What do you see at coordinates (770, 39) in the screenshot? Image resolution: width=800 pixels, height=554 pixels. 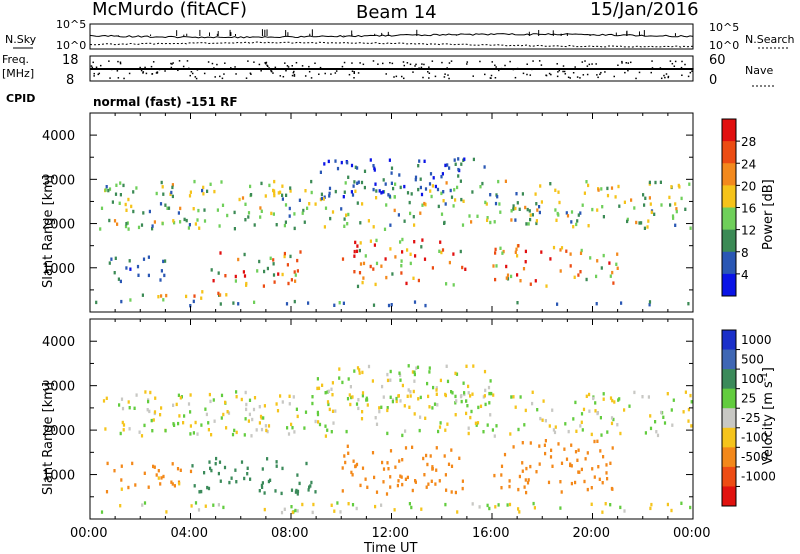 I see `nsearch-label: N.Search` at bounding box center [770, 39].